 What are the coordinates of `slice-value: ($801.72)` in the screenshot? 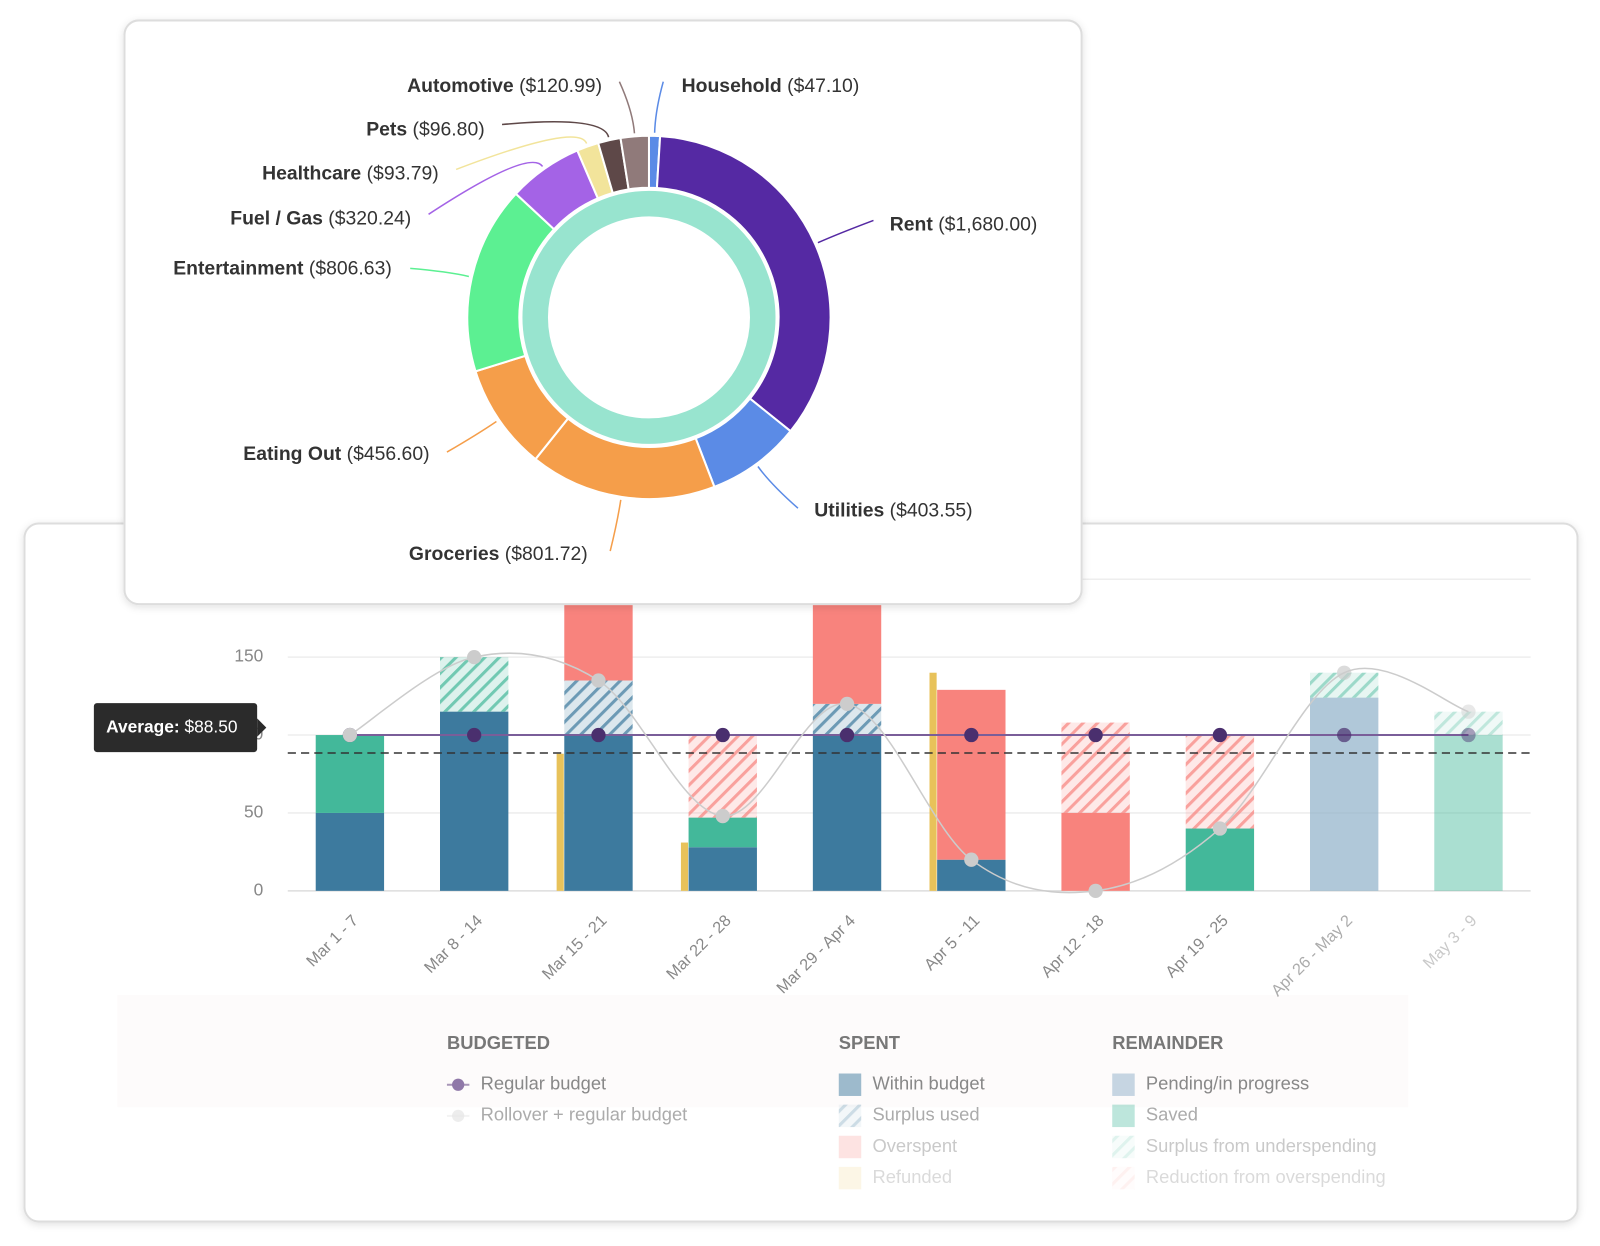 It's located at (546, 554).